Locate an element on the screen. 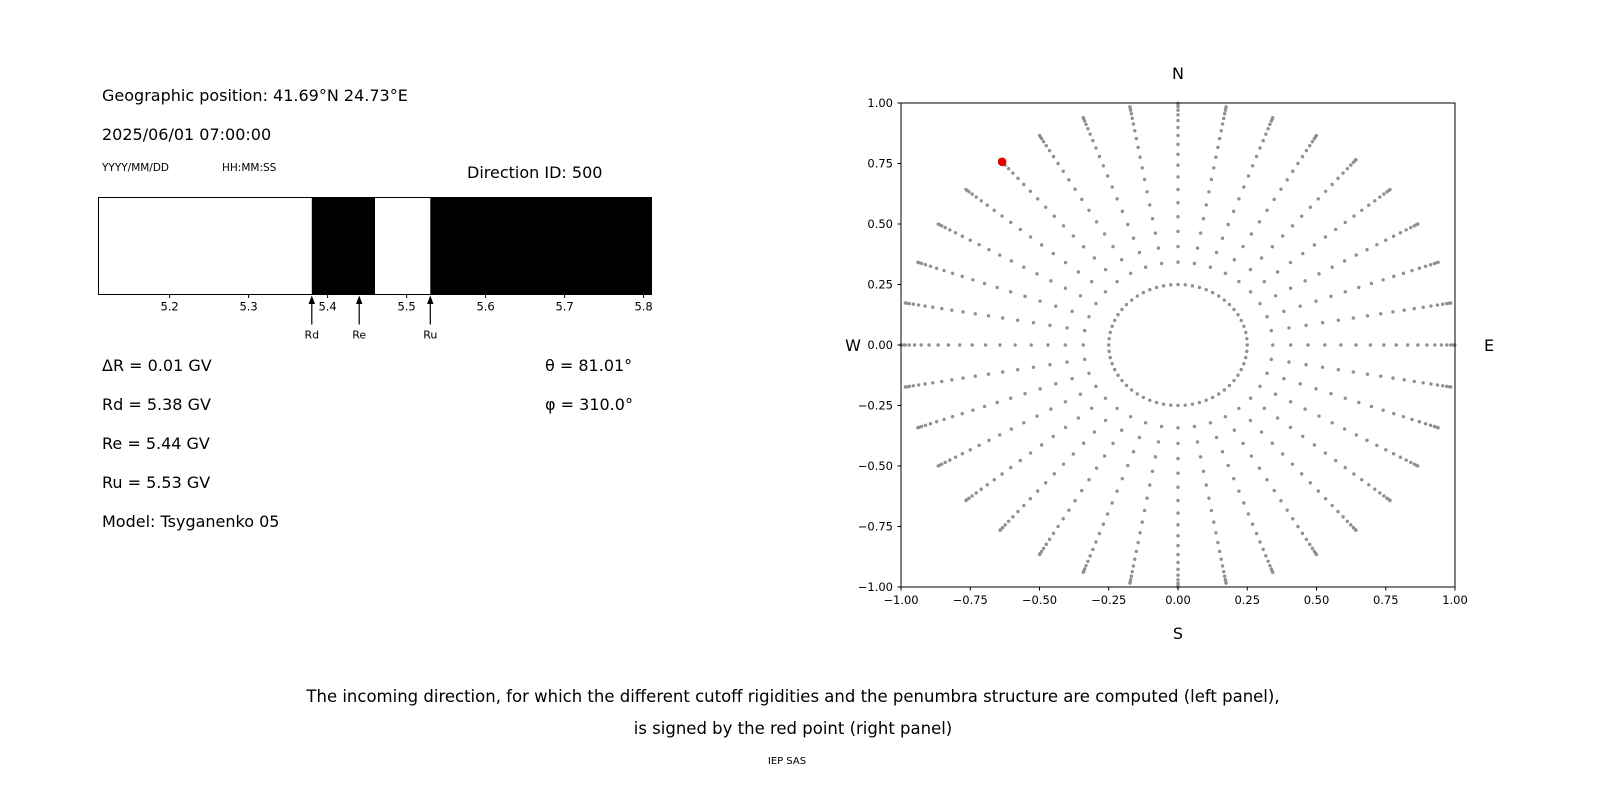  penumbra-bands is located at coordinates (374, 245).